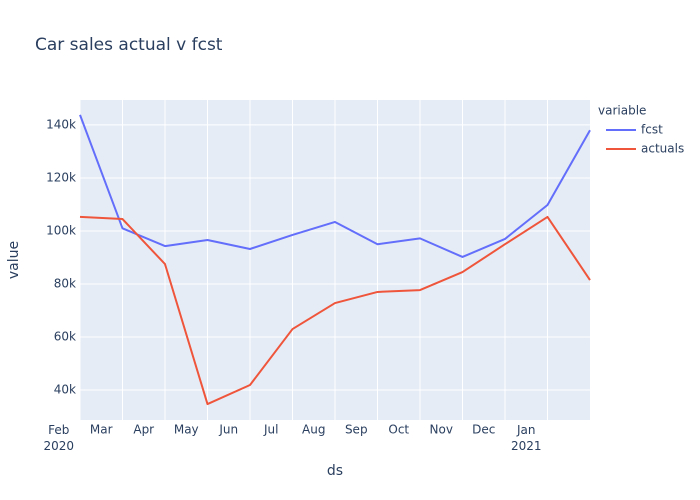 The height and width of the screenshot is (500, 700). Describe the element at coordinates (335, 471) in the screenshot. I see `x-axis-title: ds` at that location.